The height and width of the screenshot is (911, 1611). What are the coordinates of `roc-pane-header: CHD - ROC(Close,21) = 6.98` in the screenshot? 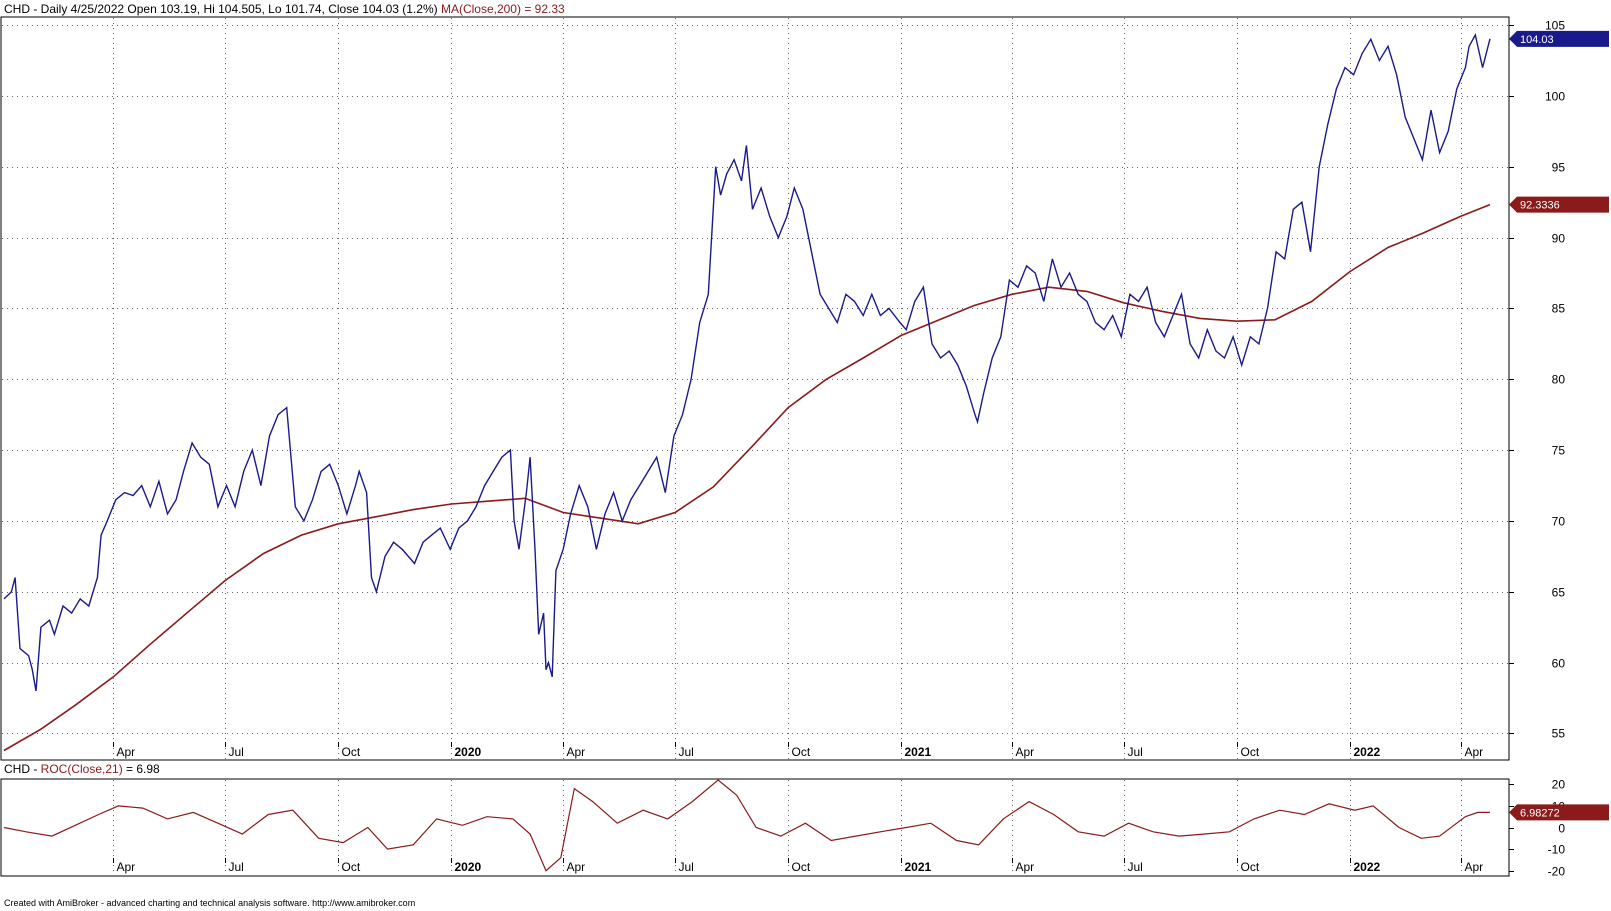 It's located at (82, 769).